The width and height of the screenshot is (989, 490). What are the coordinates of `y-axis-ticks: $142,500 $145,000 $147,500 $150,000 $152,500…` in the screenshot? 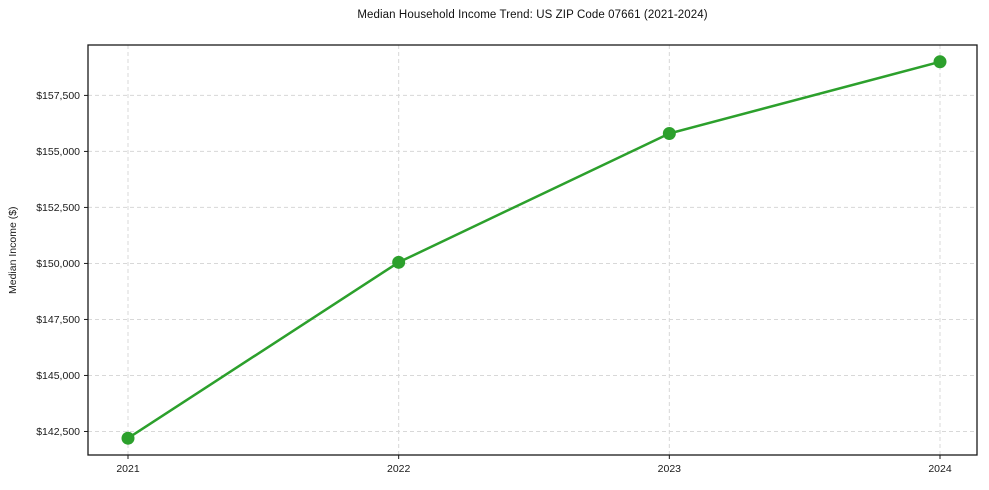 It's located at (62, 264).